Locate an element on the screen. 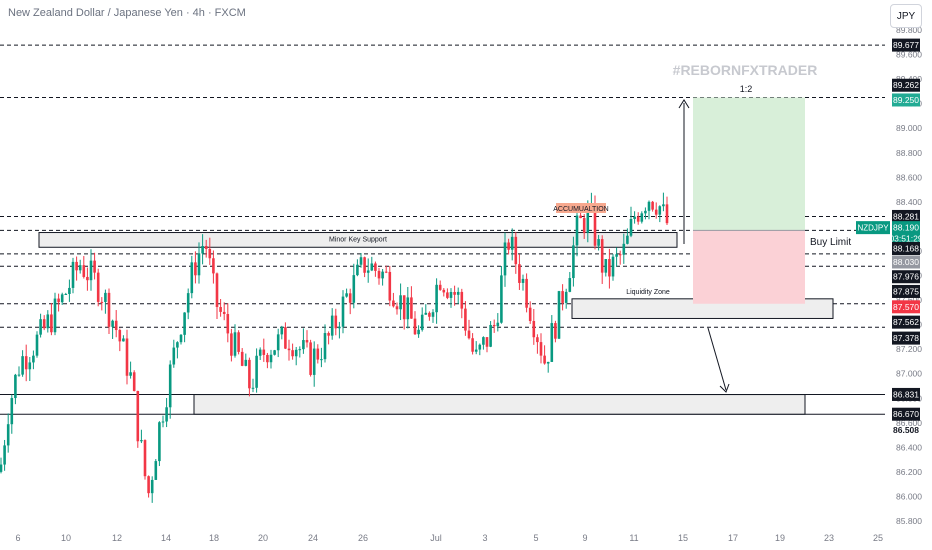  time-tick: 12 is located at coordinates (117, 538).